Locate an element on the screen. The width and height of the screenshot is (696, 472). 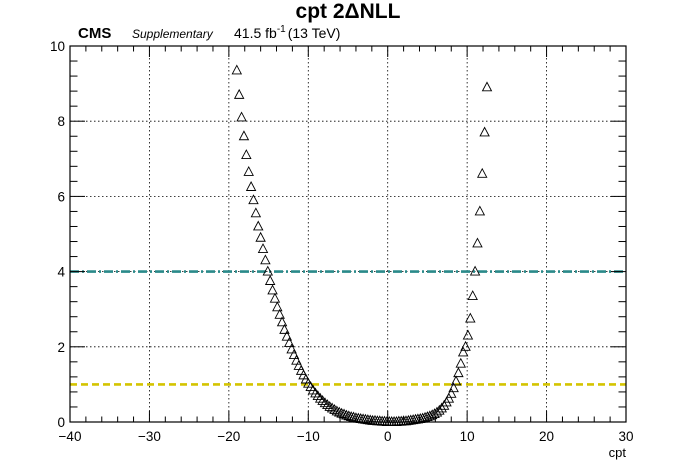
status-label: Supplementary is located at coordinates (173, 34).